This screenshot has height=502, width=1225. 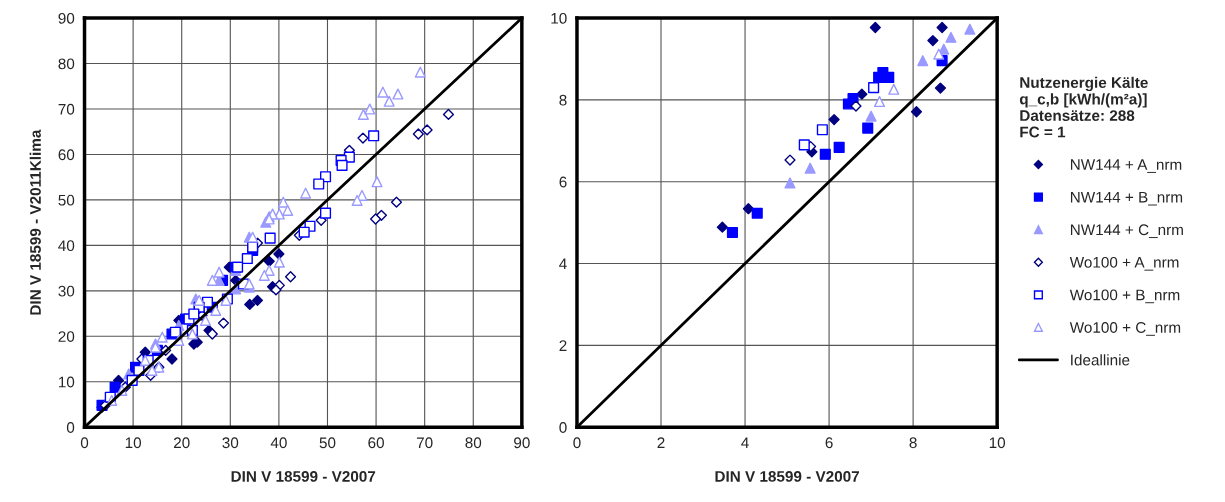 I want to click on x-tick-label: 20, so click(x=181, y=443).